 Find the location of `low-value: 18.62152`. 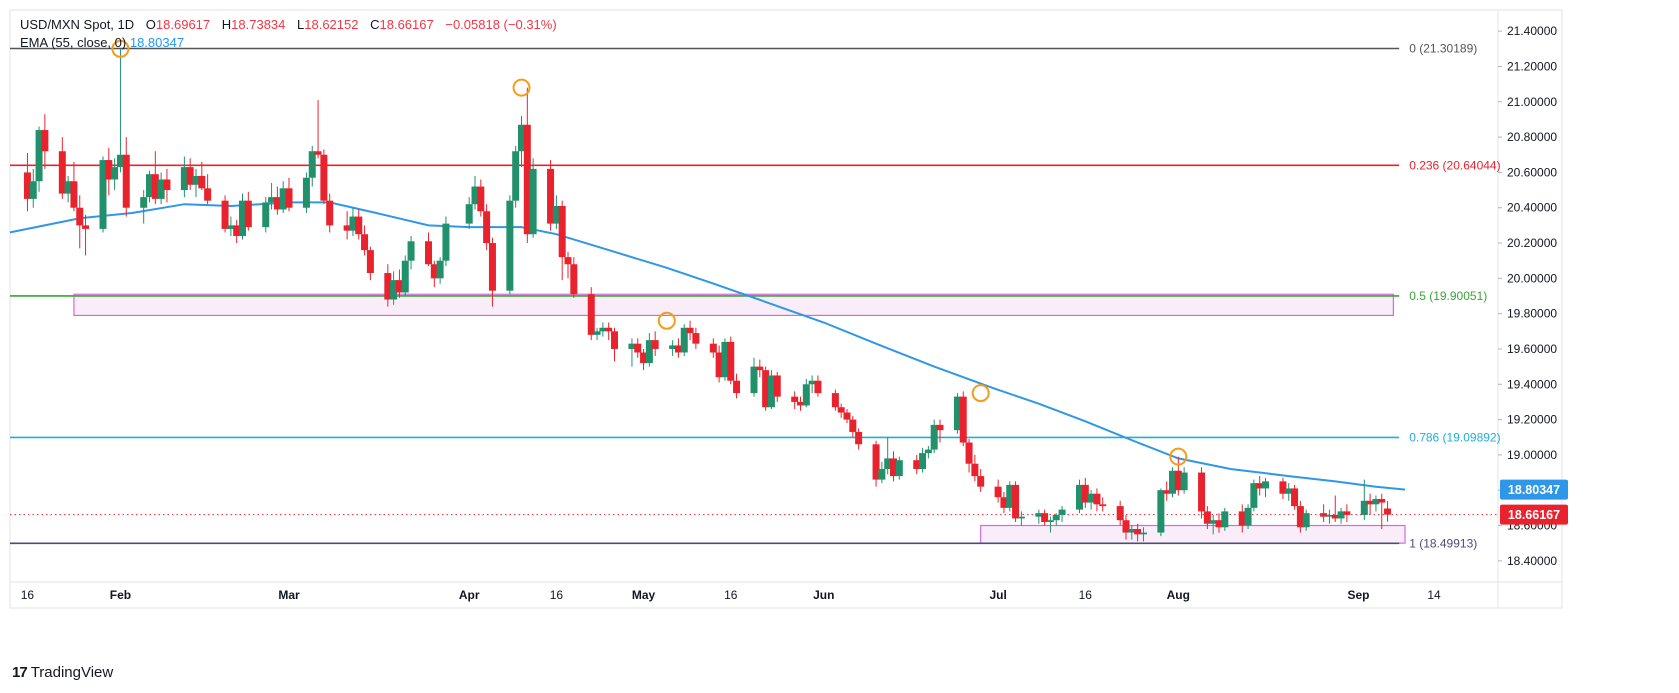

low-value: 18.62152 is located at coordinates (331, 24).